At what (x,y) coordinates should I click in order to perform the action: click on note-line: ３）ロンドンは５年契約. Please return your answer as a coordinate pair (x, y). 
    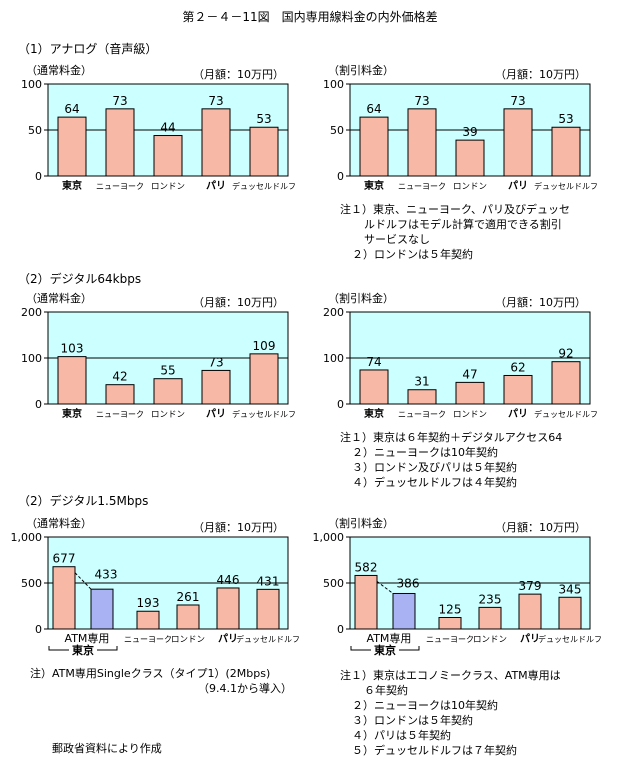
    Looking at the image, I should click on (412, 720).